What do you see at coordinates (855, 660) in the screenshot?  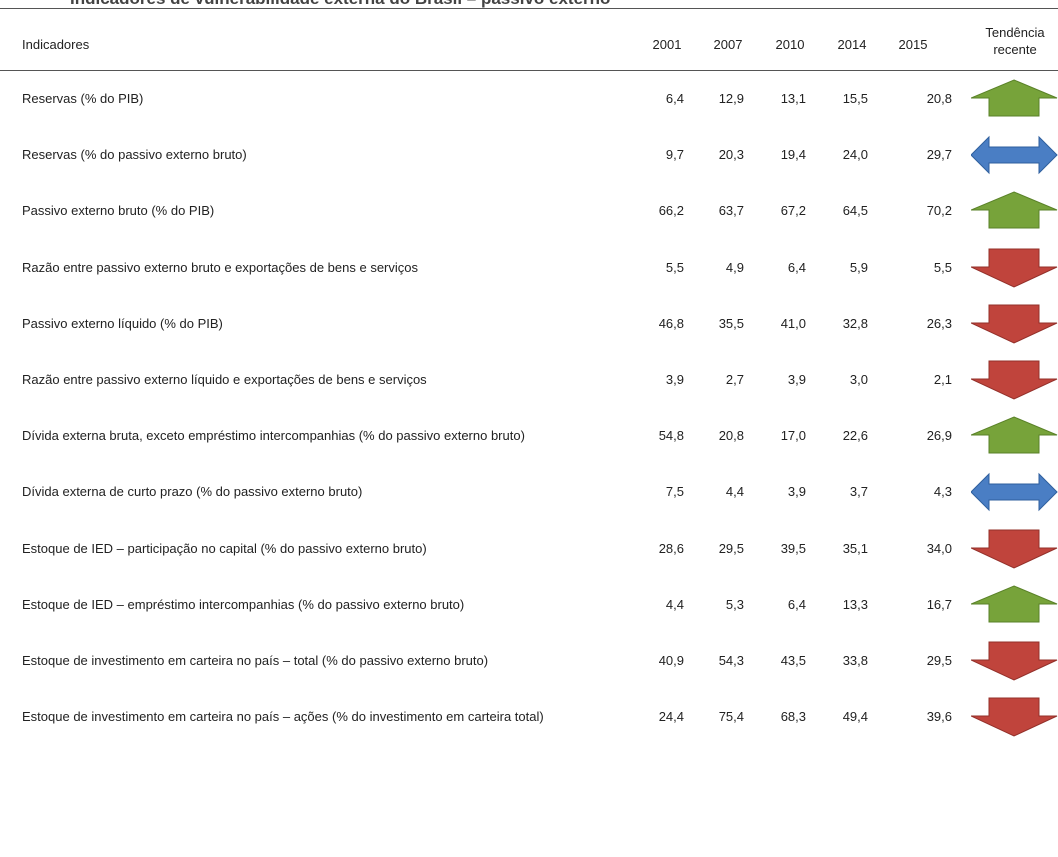 I see `cell-value: 33,8` at bounding box center [855, 660].